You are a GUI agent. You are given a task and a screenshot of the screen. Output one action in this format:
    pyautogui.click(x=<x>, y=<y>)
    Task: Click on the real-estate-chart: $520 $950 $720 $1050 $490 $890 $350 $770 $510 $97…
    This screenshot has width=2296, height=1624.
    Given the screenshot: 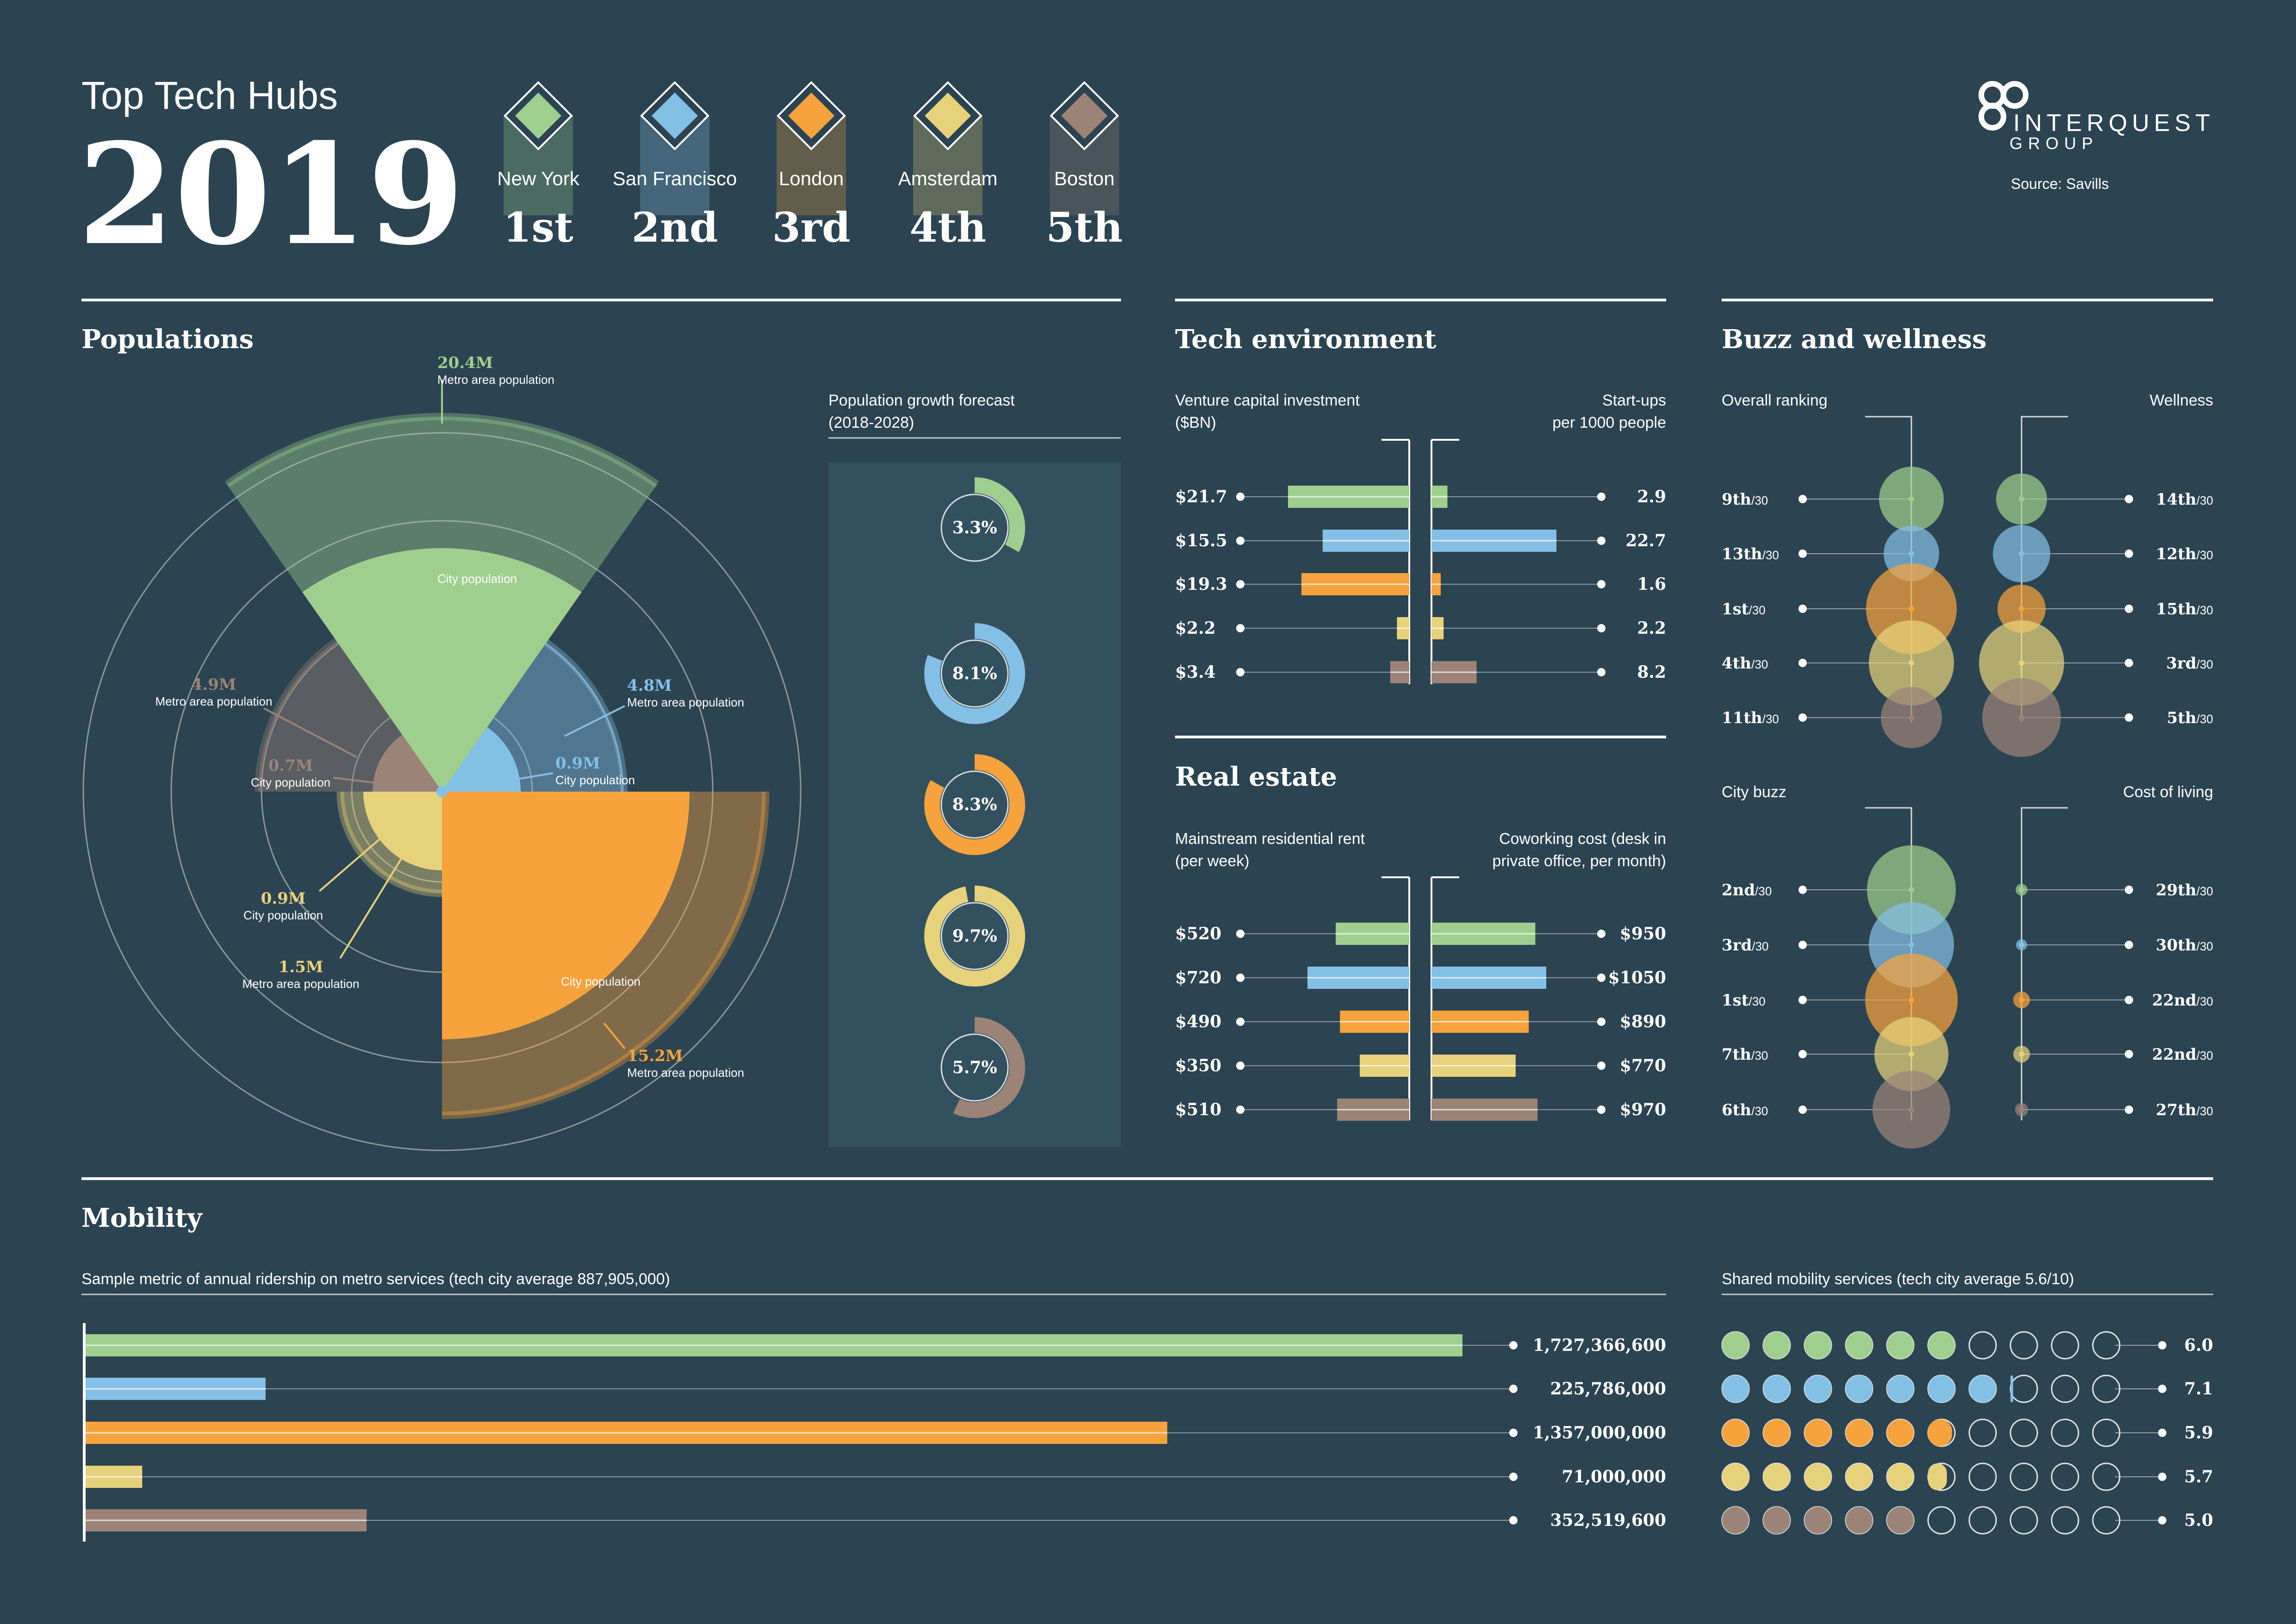 What is the action you would take?
    pyautogui.click(x=1420, y=998)
    